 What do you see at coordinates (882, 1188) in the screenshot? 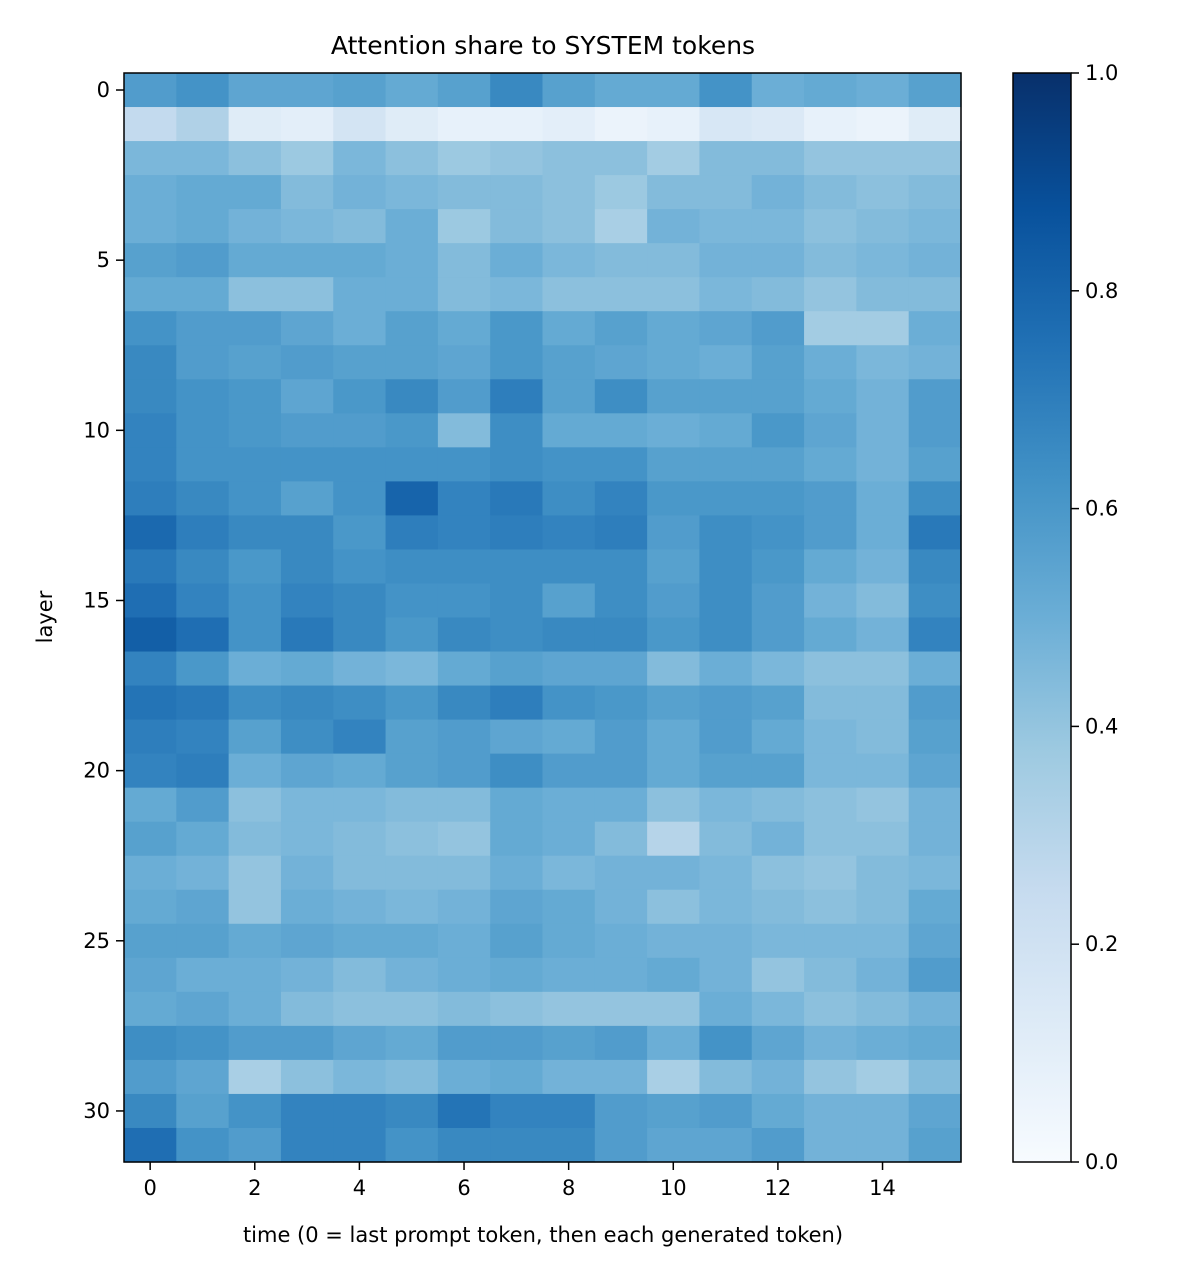
I see `x-tick-label: 14` at bounding box center [882, 1188].